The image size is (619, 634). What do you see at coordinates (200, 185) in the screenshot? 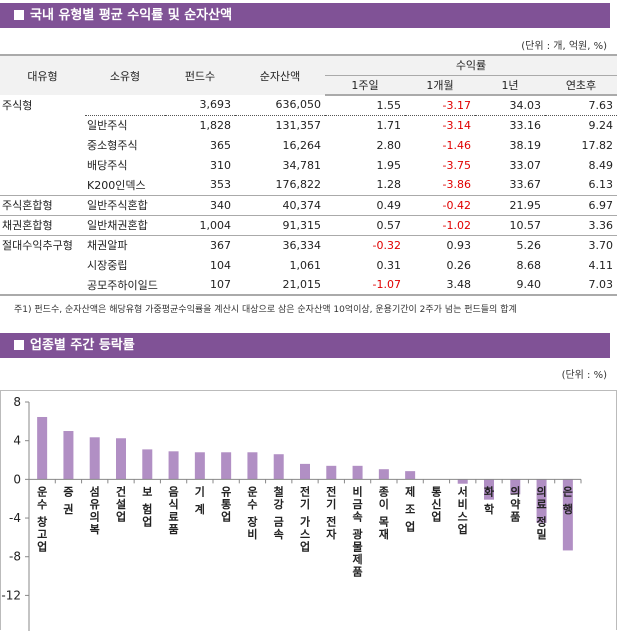
I see `cell-funds: 353` at bounding box center [200, 185].